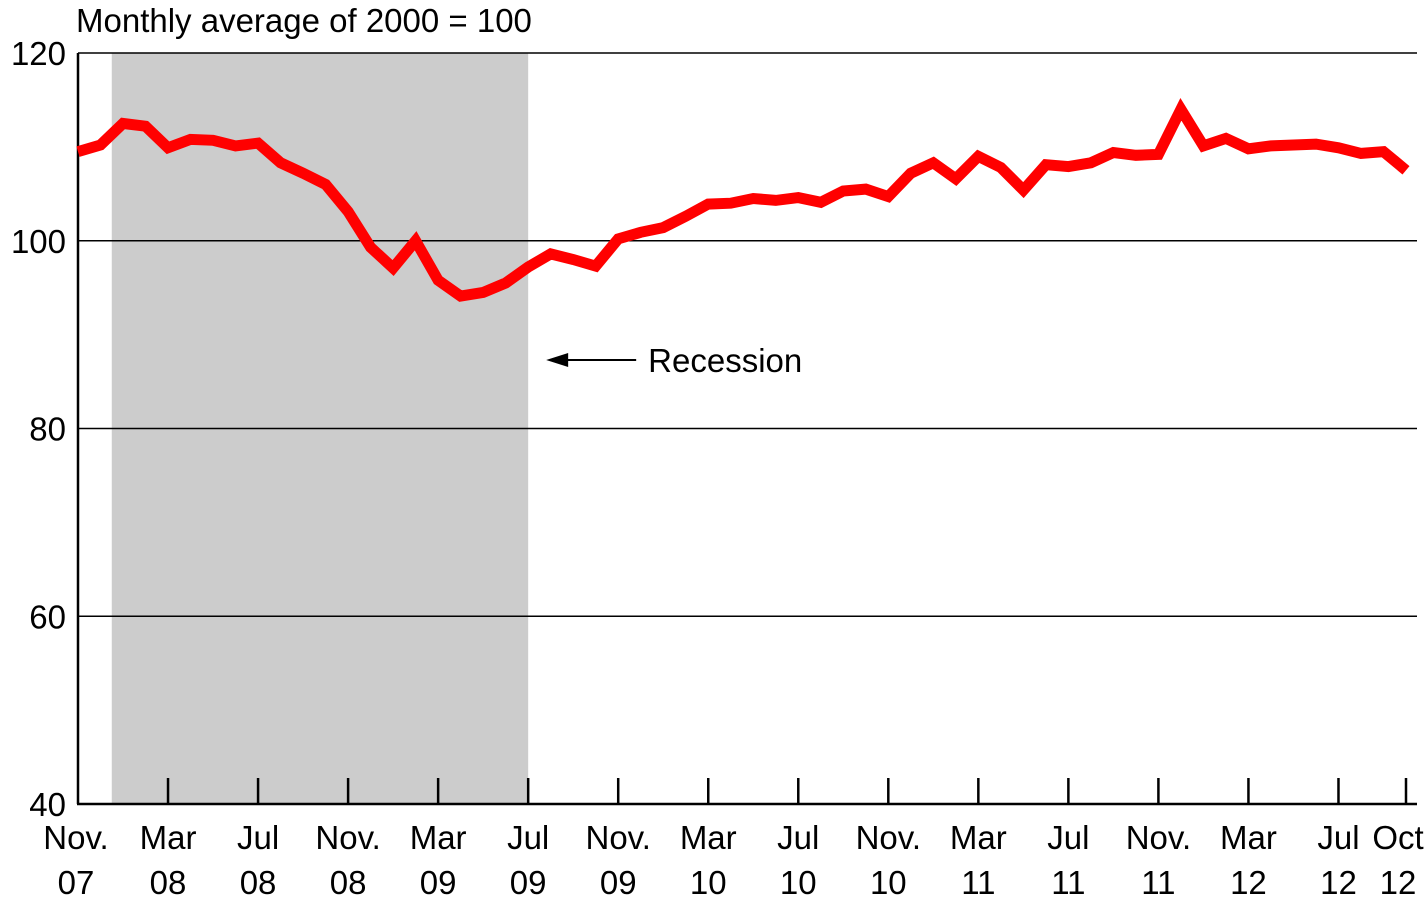 Image resolution: width=1427 pixels, height=907 pixels. Describe the element at coordinates (1397, 837) in the screenshot. I see `x-tick-label-month: Oct` at that location.